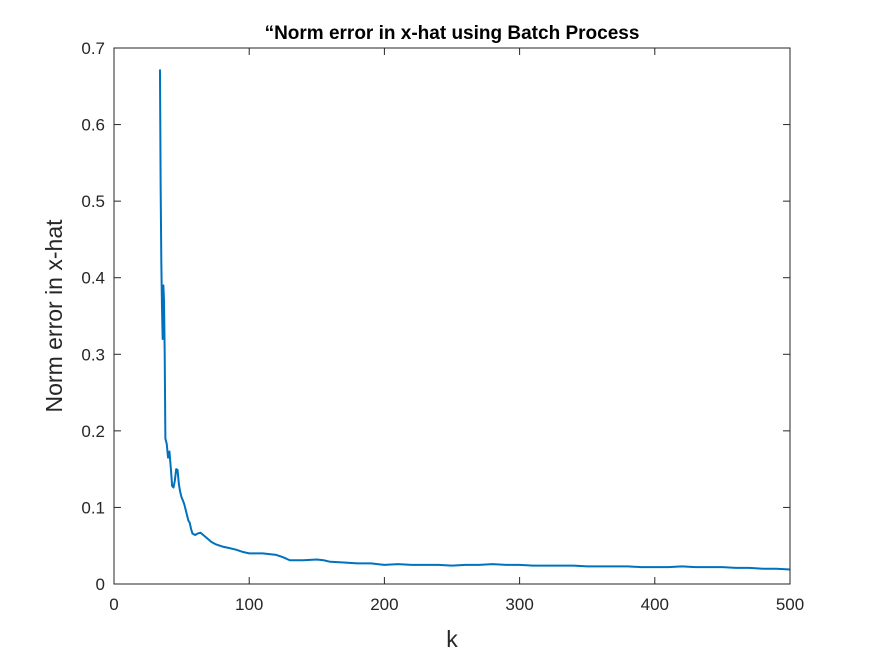  What do you see at coordinates (93, 431) in the screenshot?
I see `y-tick-label: 0.2` at bounding box center [93, 431].